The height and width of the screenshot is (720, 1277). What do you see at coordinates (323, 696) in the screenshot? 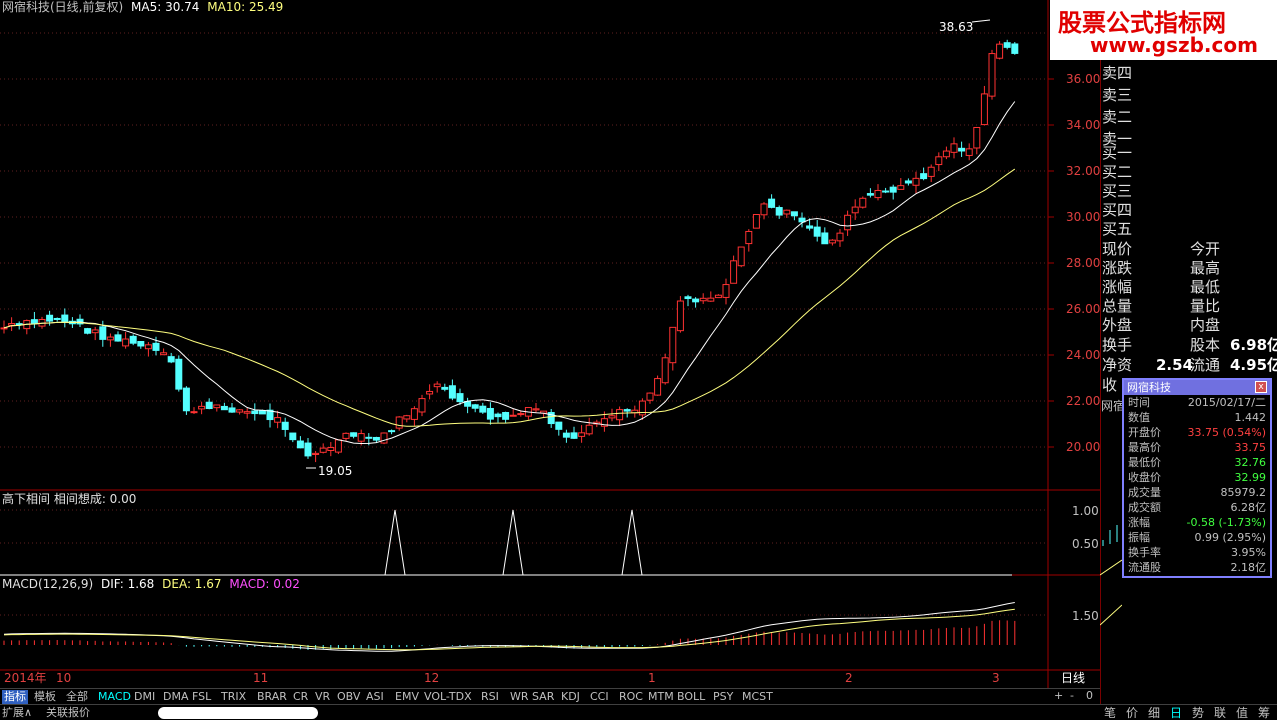
I see `tab-vr: VR` at bounding box center [323, 696].